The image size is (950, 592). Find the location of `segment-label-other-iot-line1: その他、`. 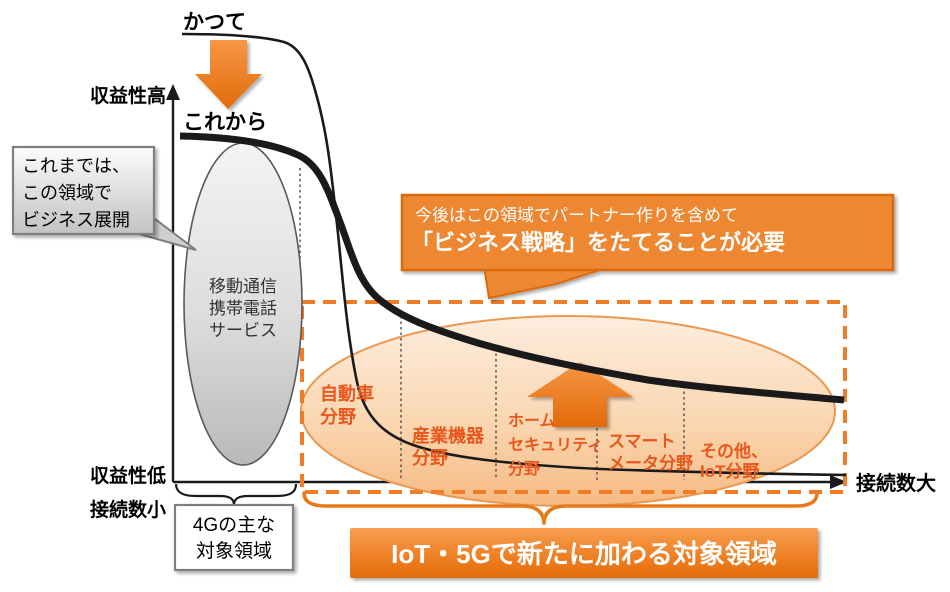

segment-label-other-iot-line1: その他、 is located at coordinates (734, 451).